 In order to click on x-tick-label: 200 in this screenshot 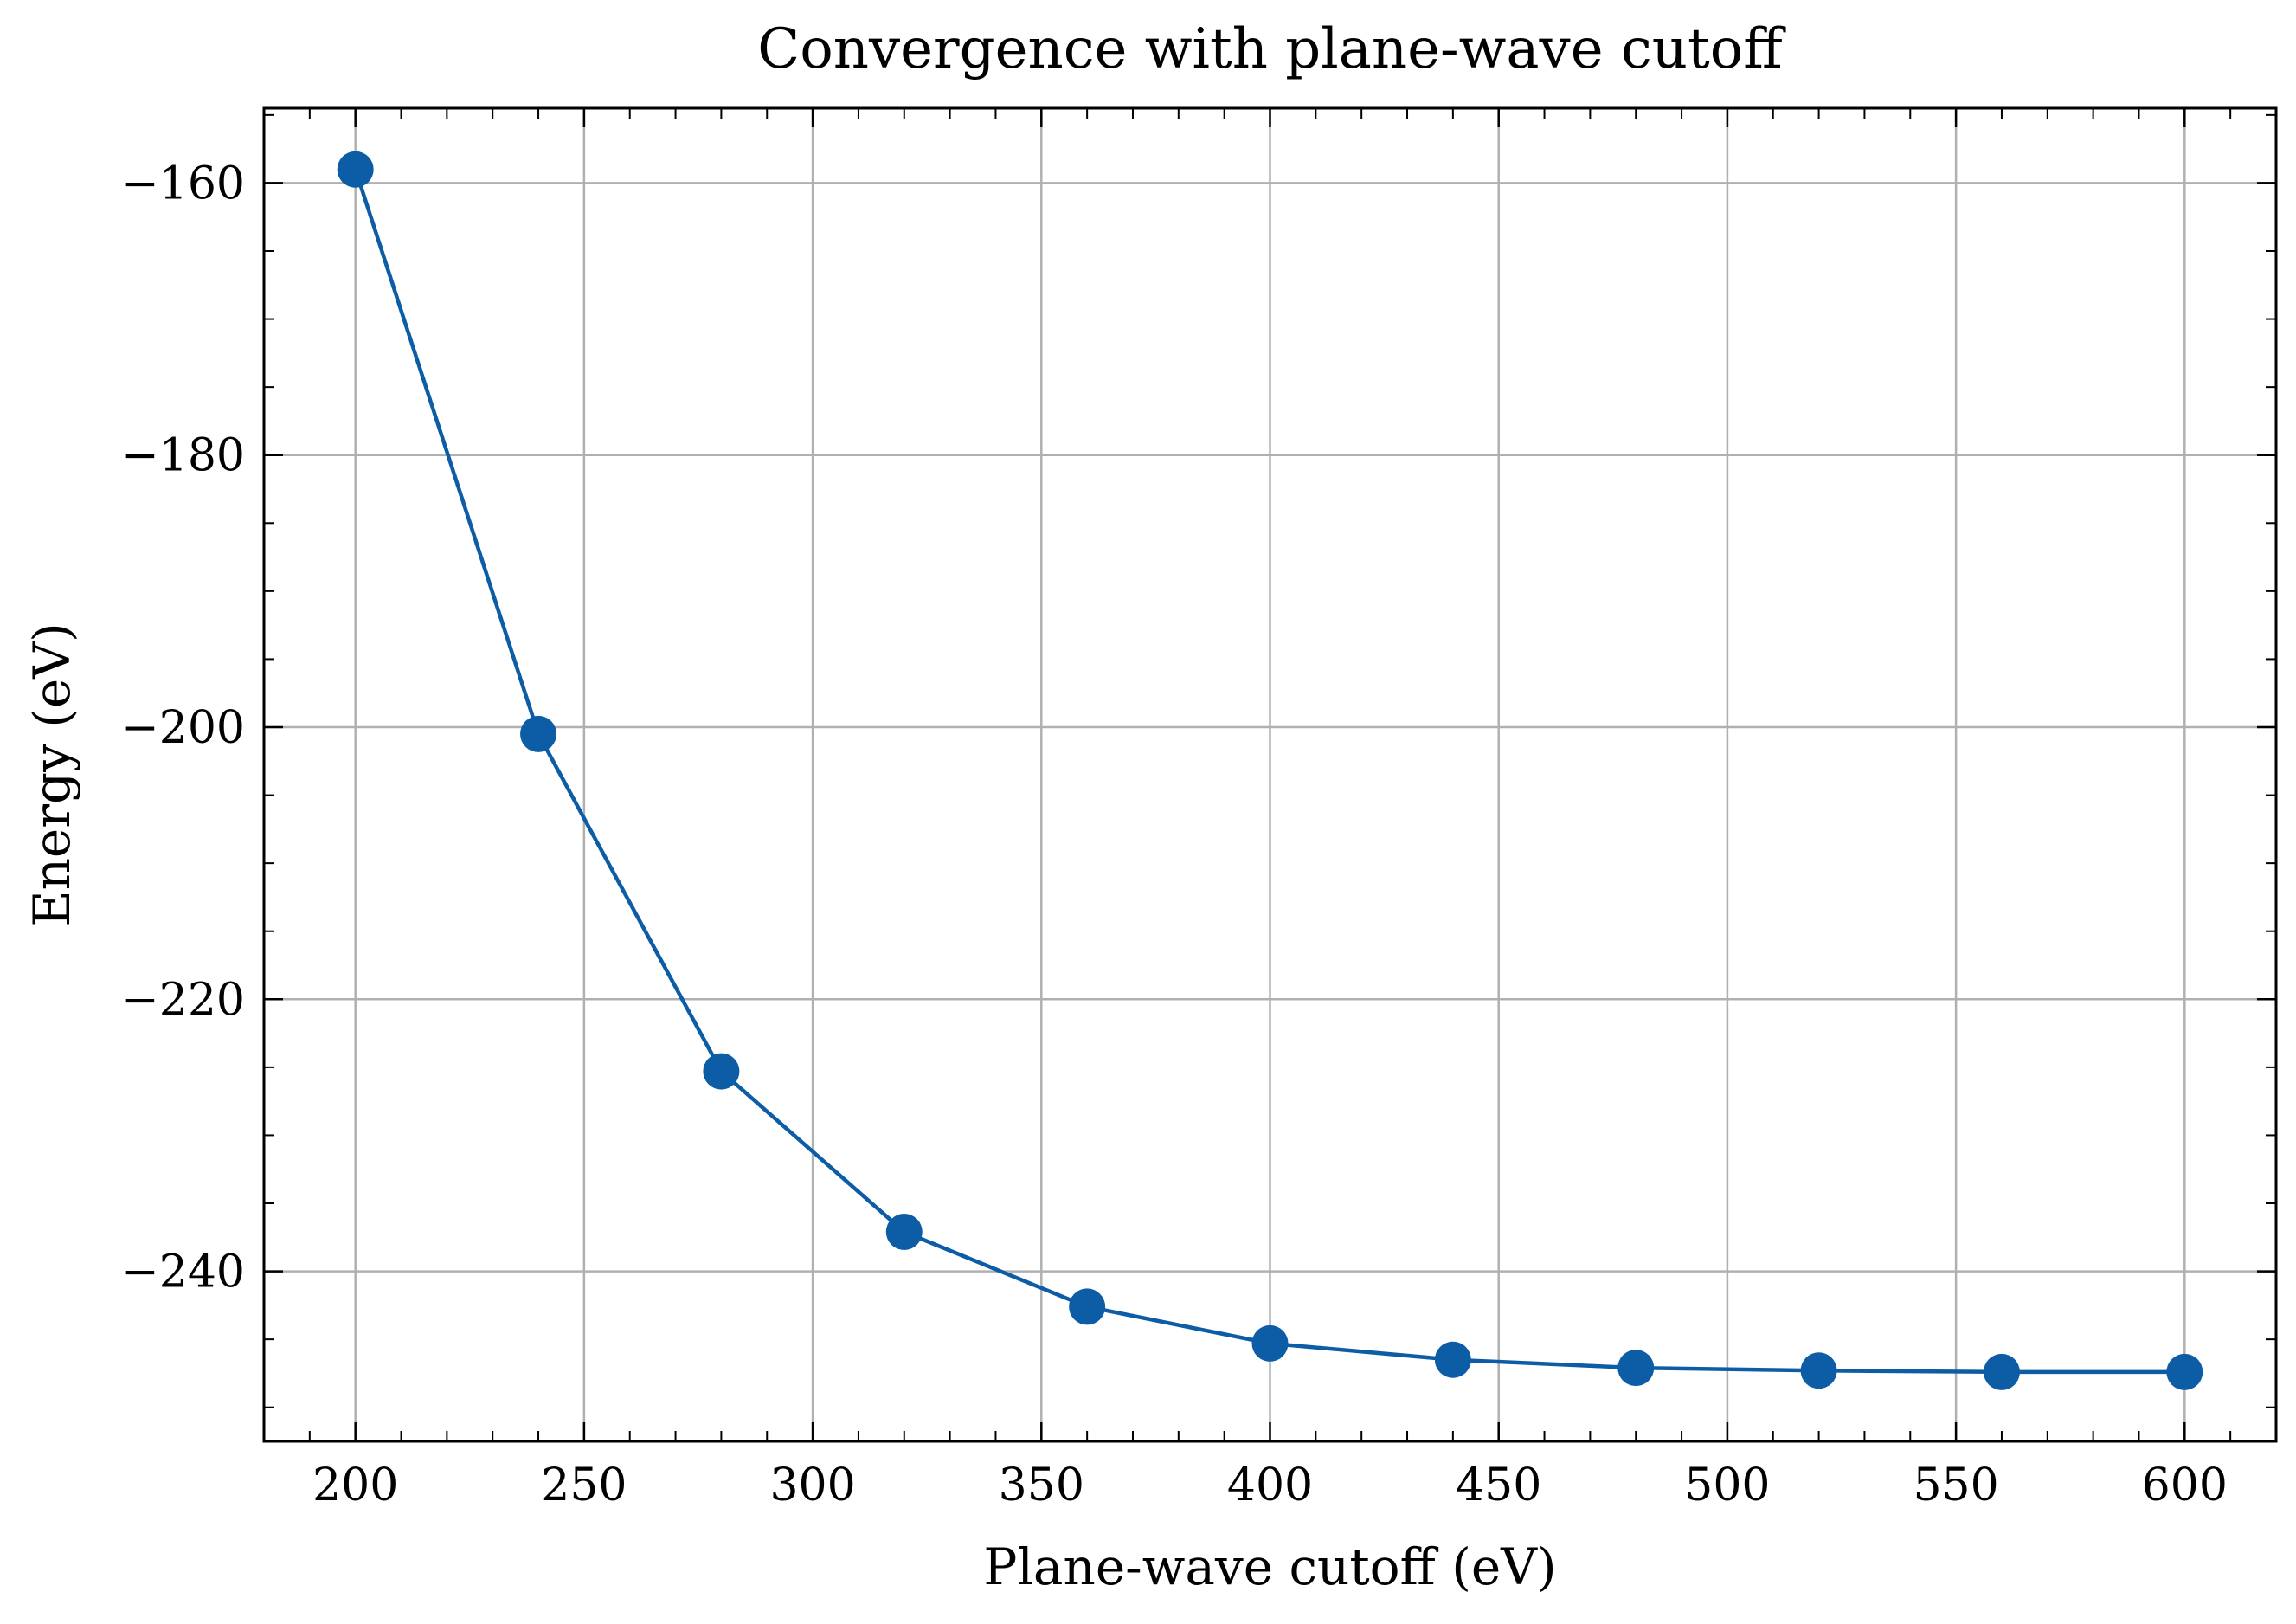, I will do `click(355, 1485)`.